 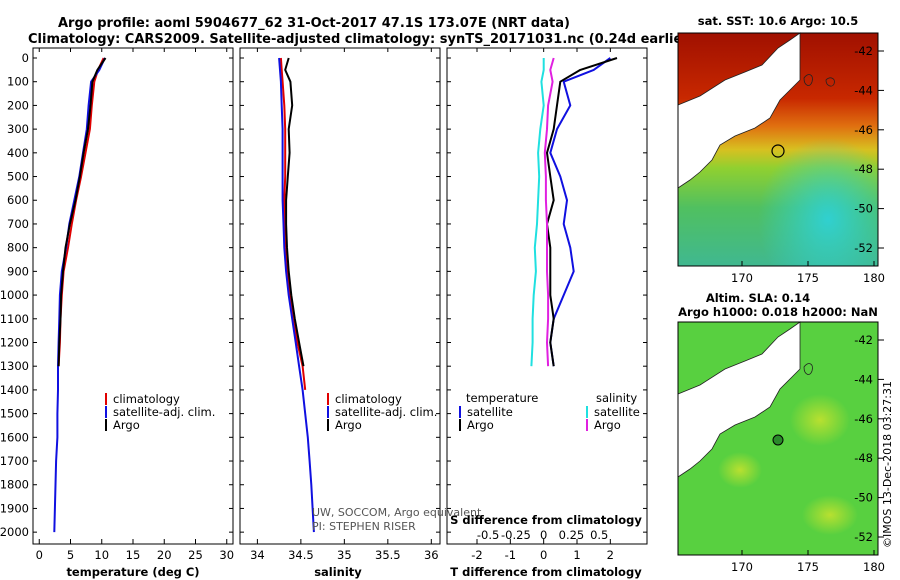 What do you see at coordinates (490, 412) in the screenshot?
I see `legend-t-satellite: satellite` at bounding box center [490, 412].